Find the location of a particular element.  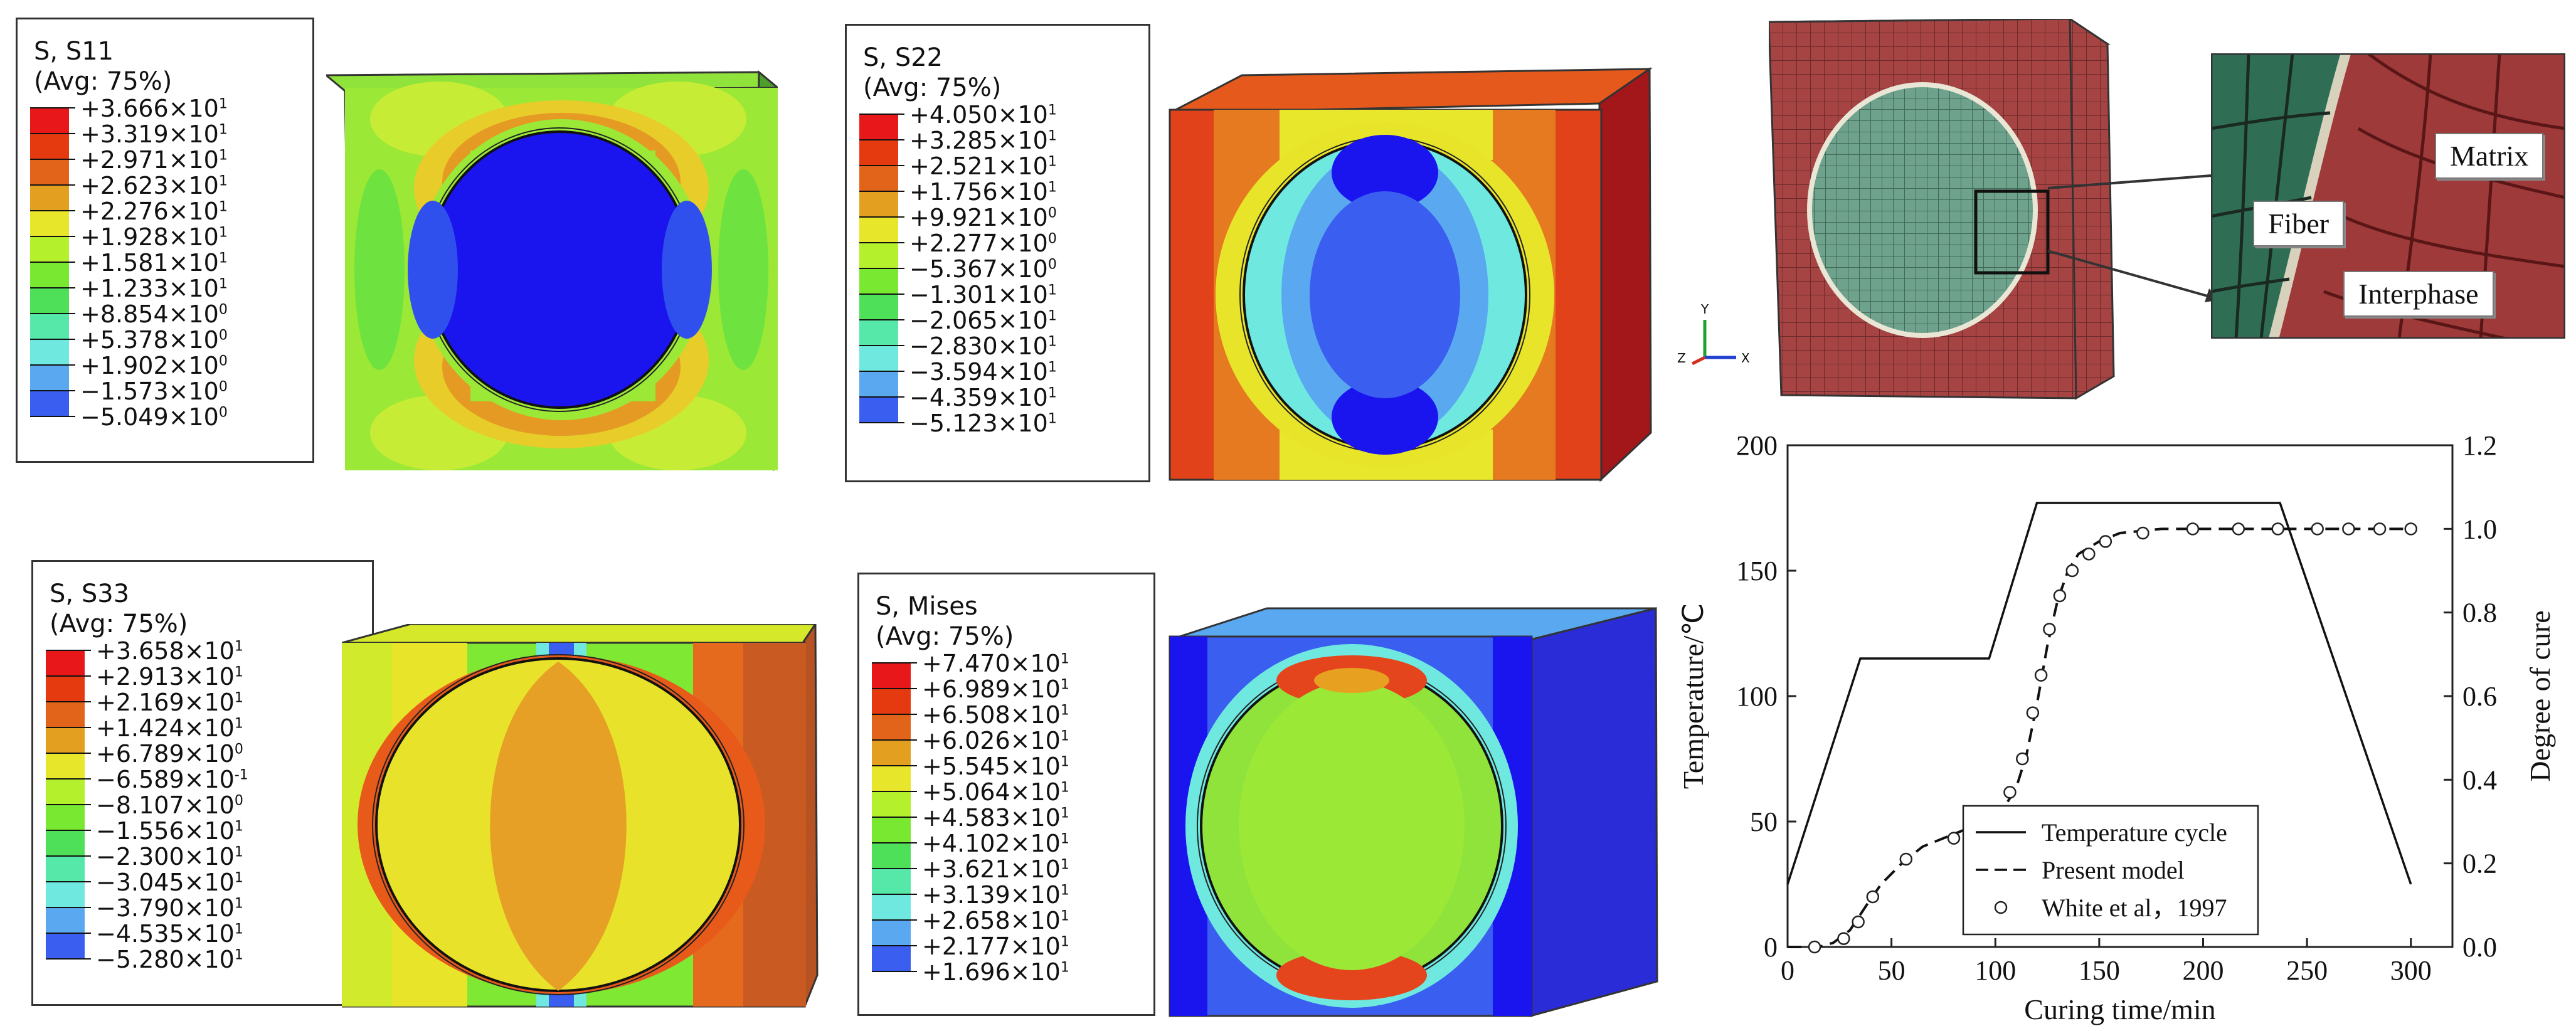

legend-value: +2.276×101 is located at coordinates (154, 211).